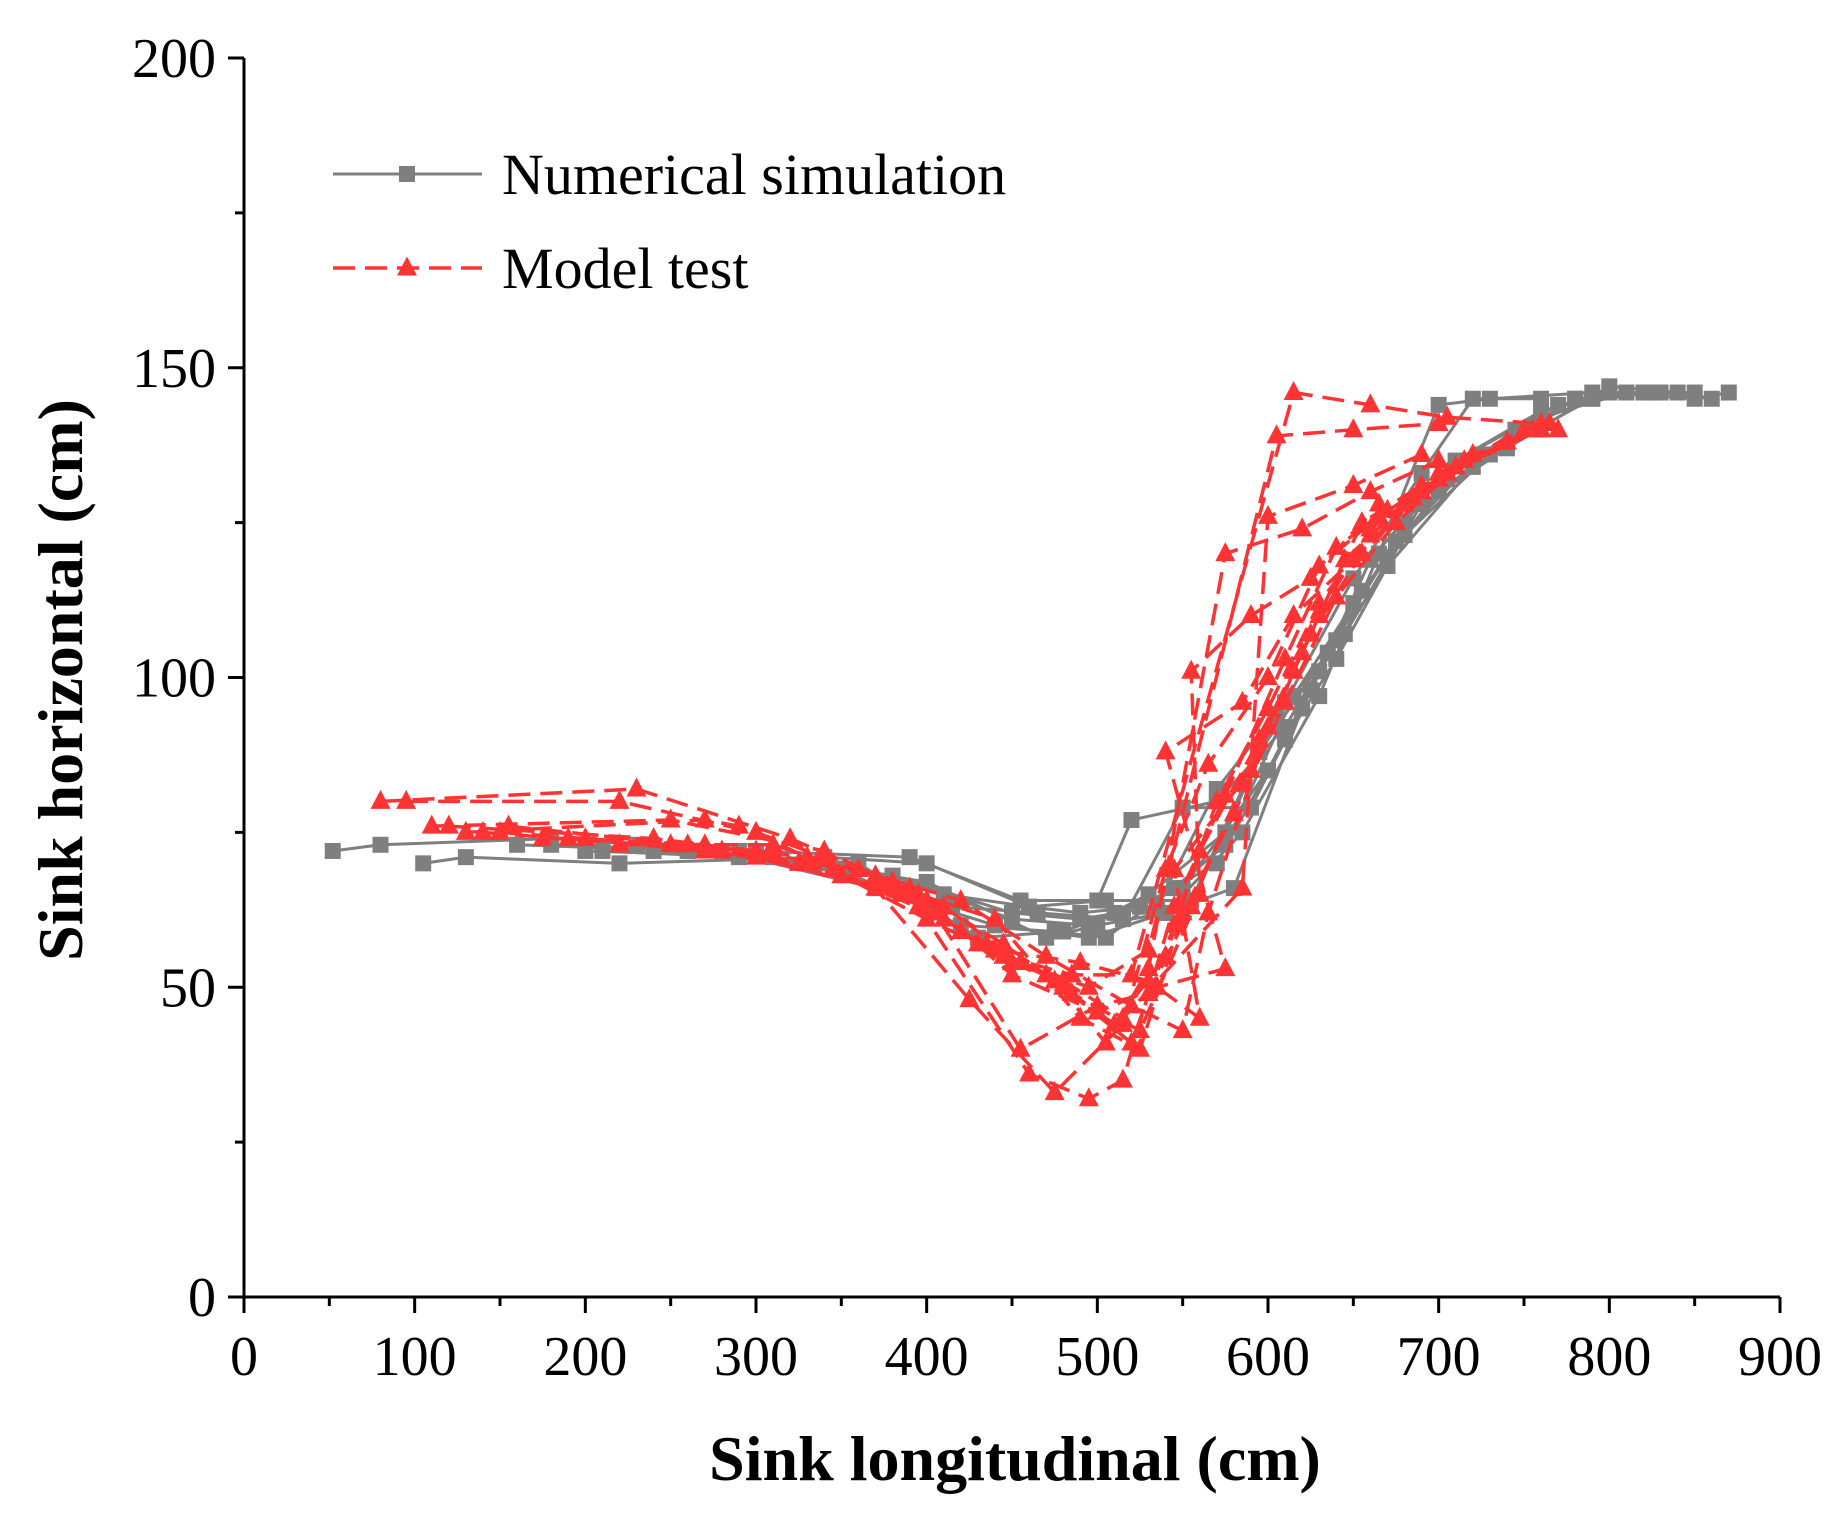 Image resolution: width=1838 pixels, height=1515 pixels. What do you see at coordinates (754, 174) in the screenshot?
I see `legend-label: Numerical simulation` at bounding box center [754, 174].